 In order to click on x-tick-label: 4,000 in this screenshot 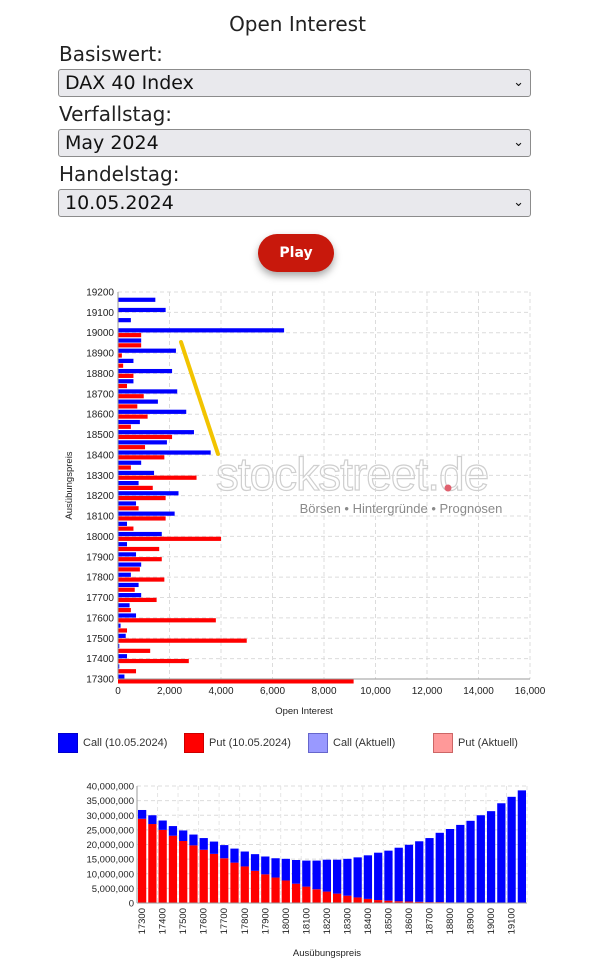, I will do `click(220, 691)`.